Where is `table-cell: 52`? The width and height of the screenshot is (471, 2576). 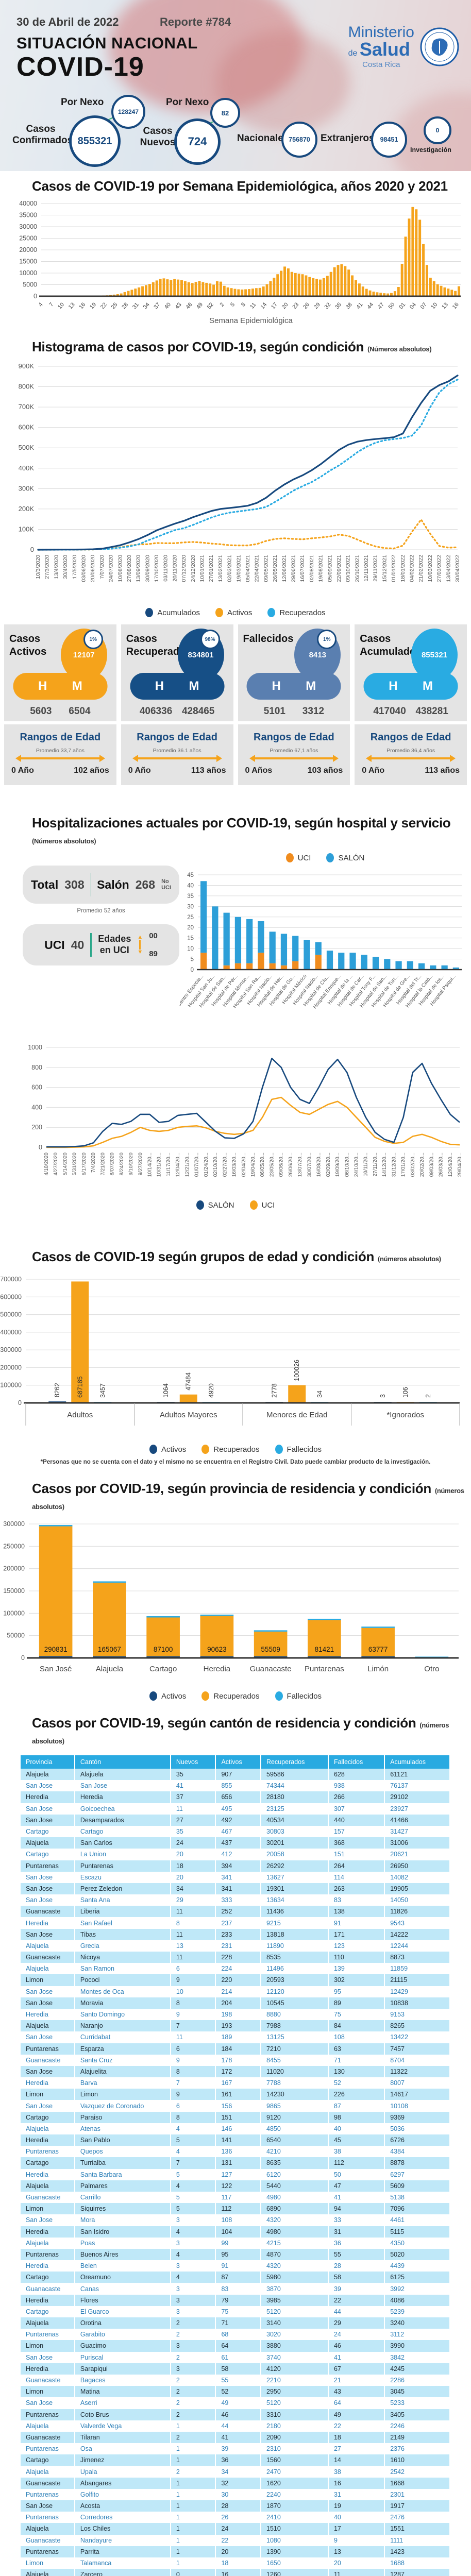
table-cell: 52 is located at coordinates (356, 2083).